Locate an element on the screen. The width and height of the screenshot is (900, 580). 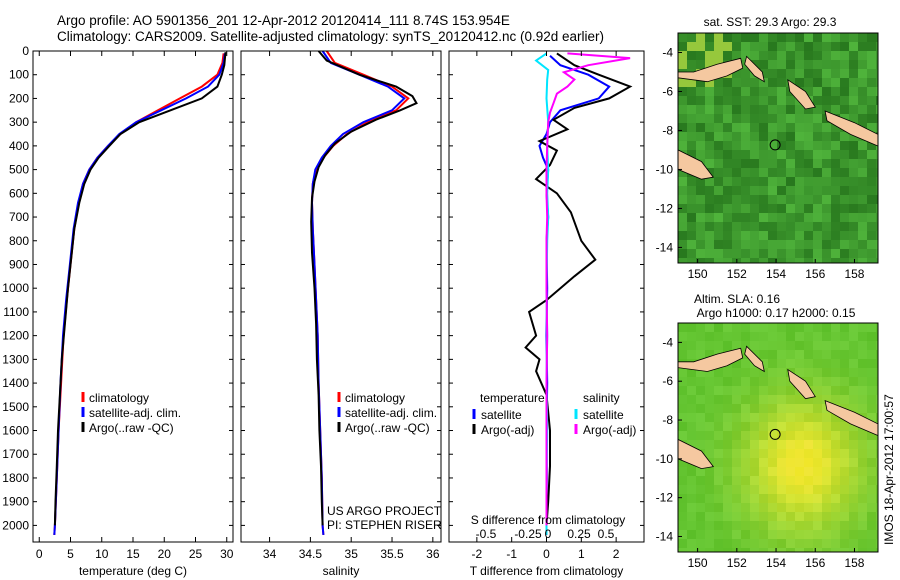
sla-map-title-line-1: Altim. SLA: 0.16 is located at coordinates (737, 299).